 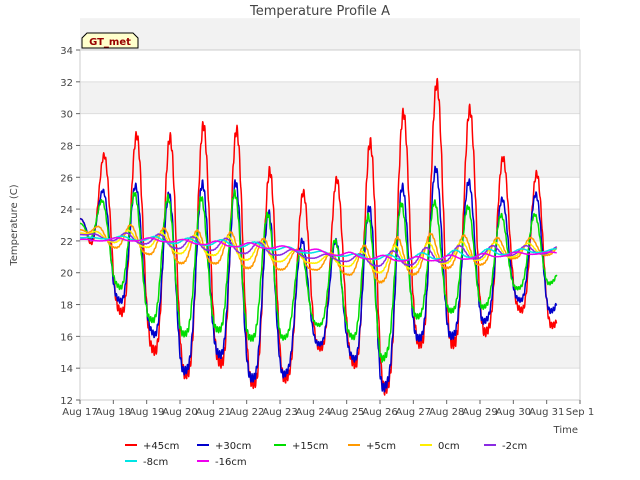 I want to click on x-tick-label: Aug 25, so click(x=346, y=412).